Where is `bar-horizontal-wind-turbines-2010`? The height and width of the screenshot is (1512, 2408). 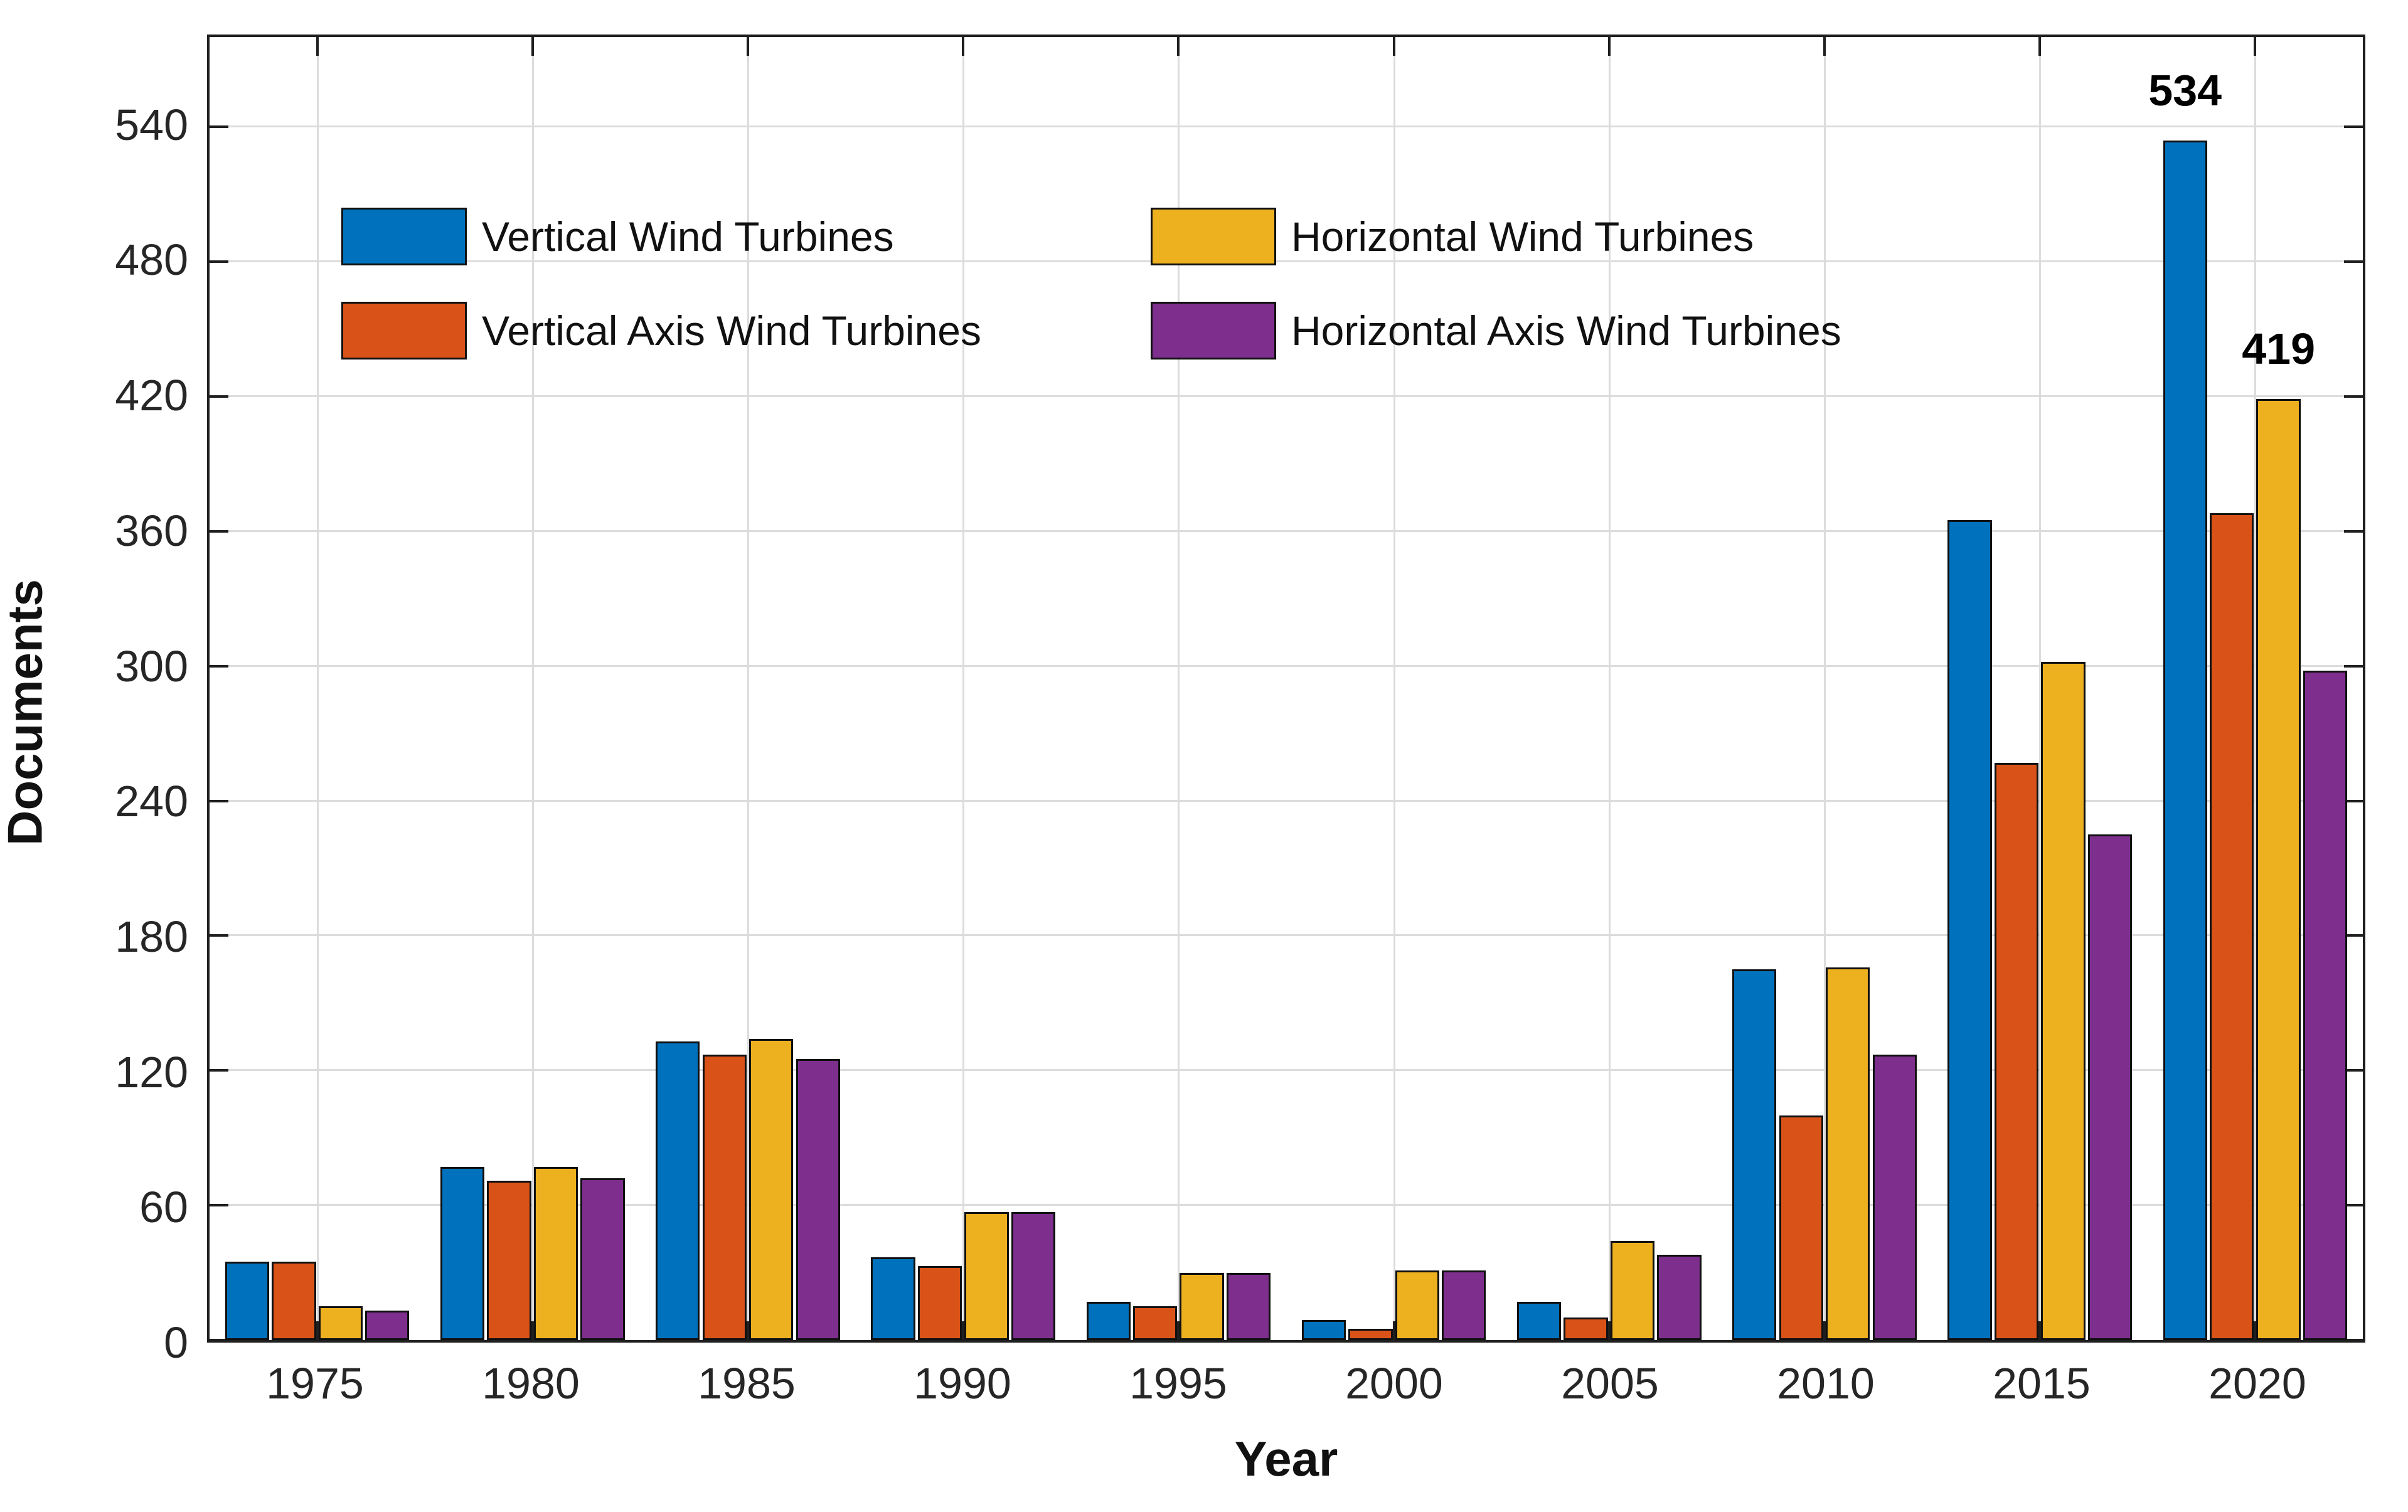
bar-horizontal-wind-turbines-2010 is located at coordinates (1848, 1153).